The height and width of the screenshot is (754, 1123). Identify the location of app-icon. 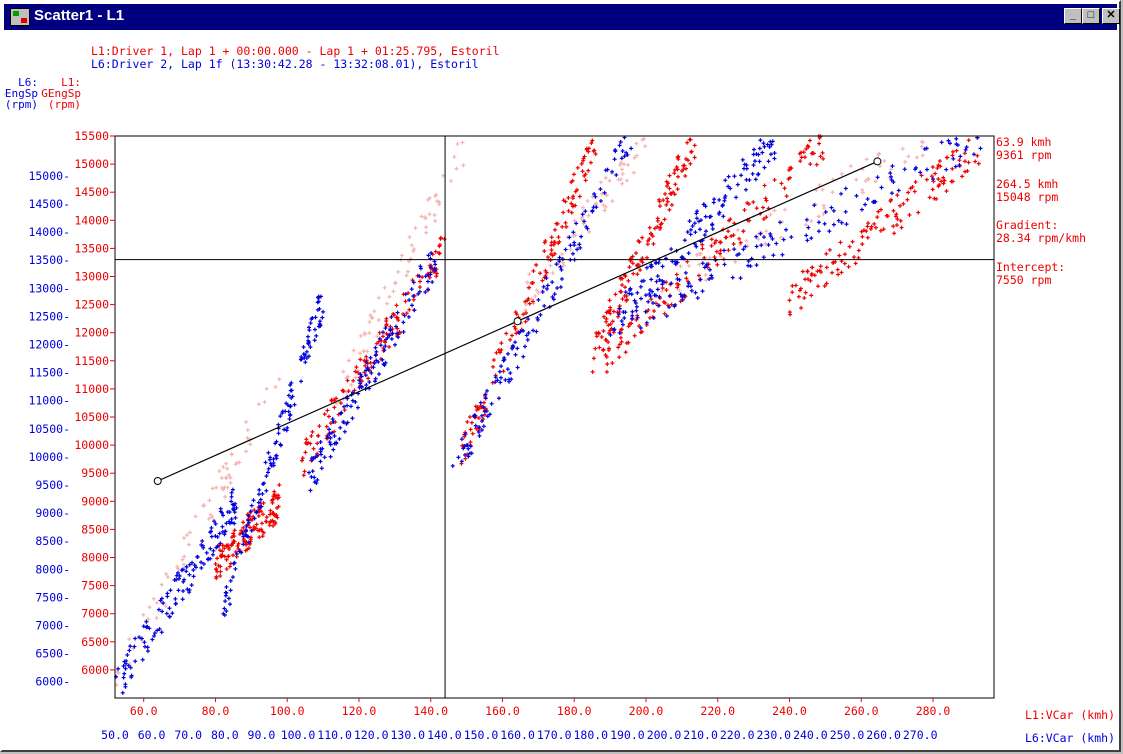
(20, 17).